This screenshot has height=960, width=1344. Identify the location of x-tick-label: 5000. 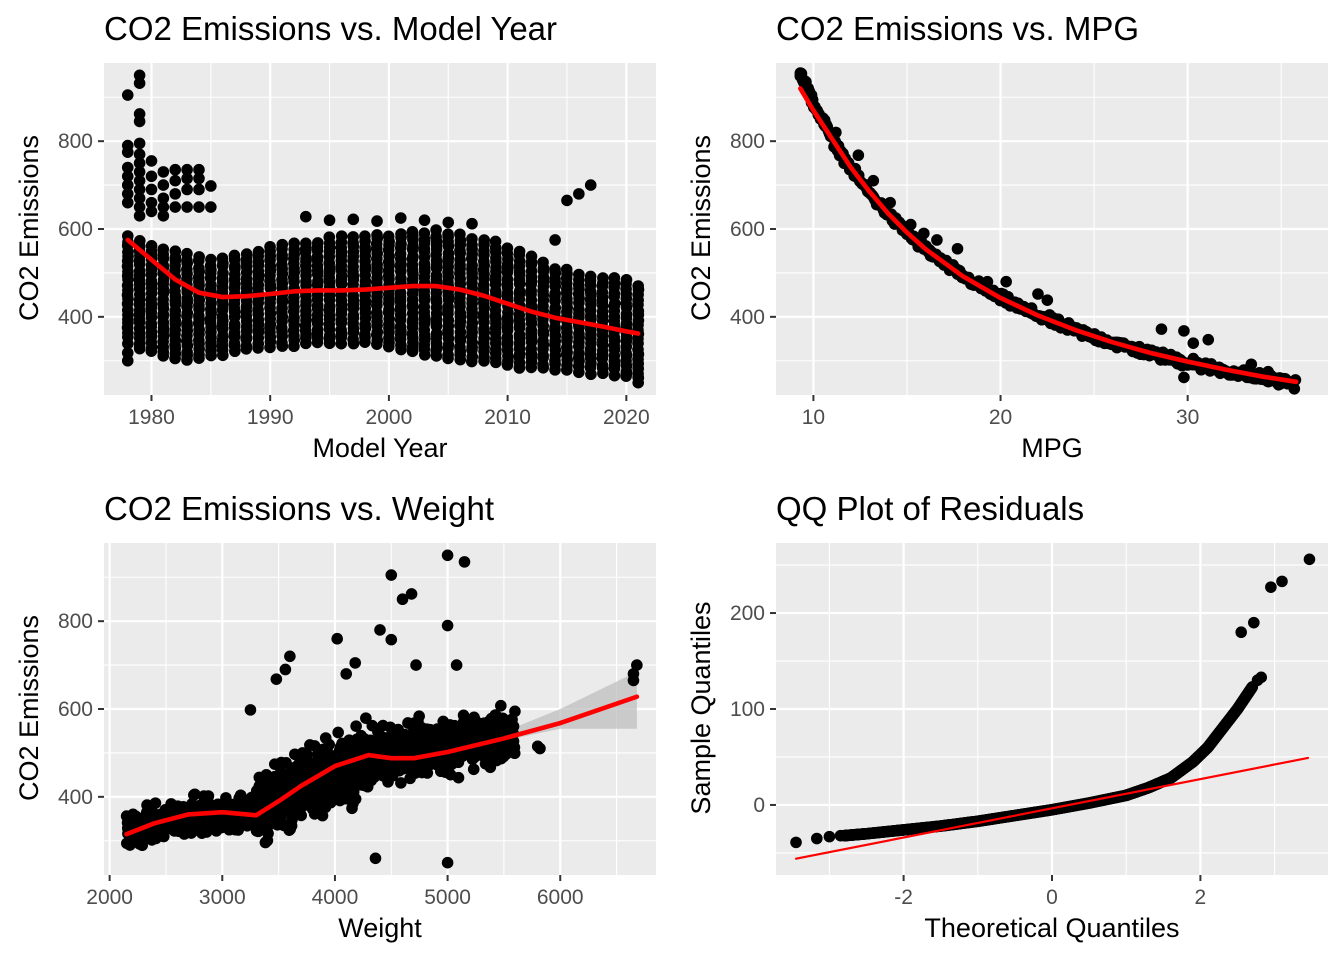
(447, 897).